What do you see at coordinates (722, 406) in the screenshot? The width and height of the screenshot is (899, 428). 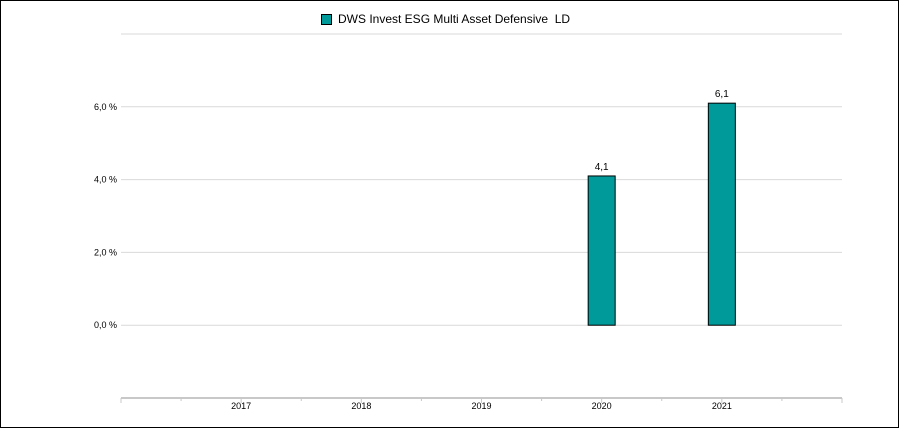 I see `x-tick-label: 2021` at bounding box center [722, 406].